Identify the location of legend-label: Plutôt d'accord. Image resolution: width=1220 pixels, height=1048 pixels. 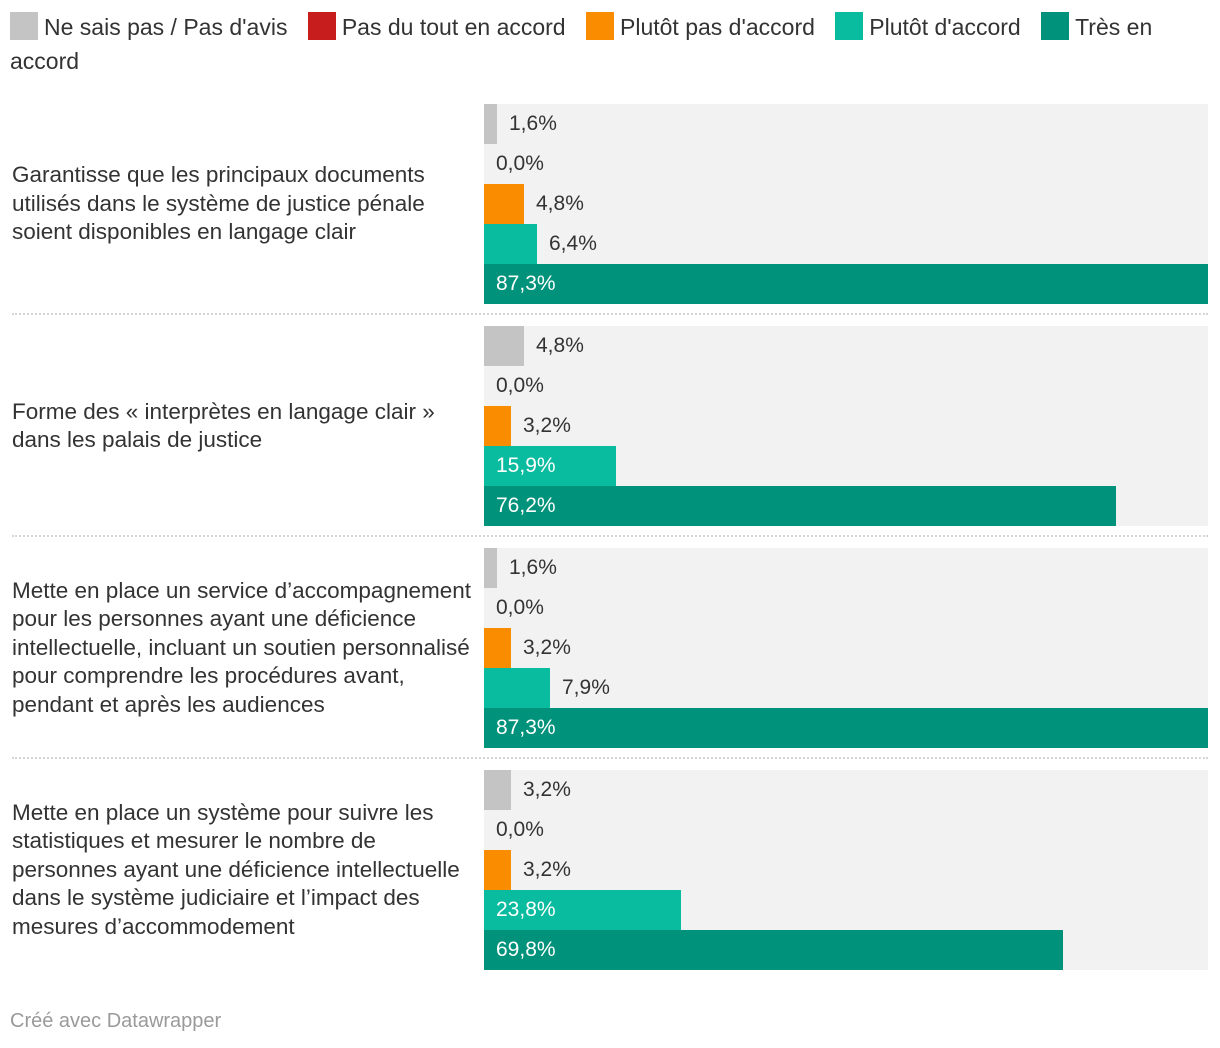
(945, 27).